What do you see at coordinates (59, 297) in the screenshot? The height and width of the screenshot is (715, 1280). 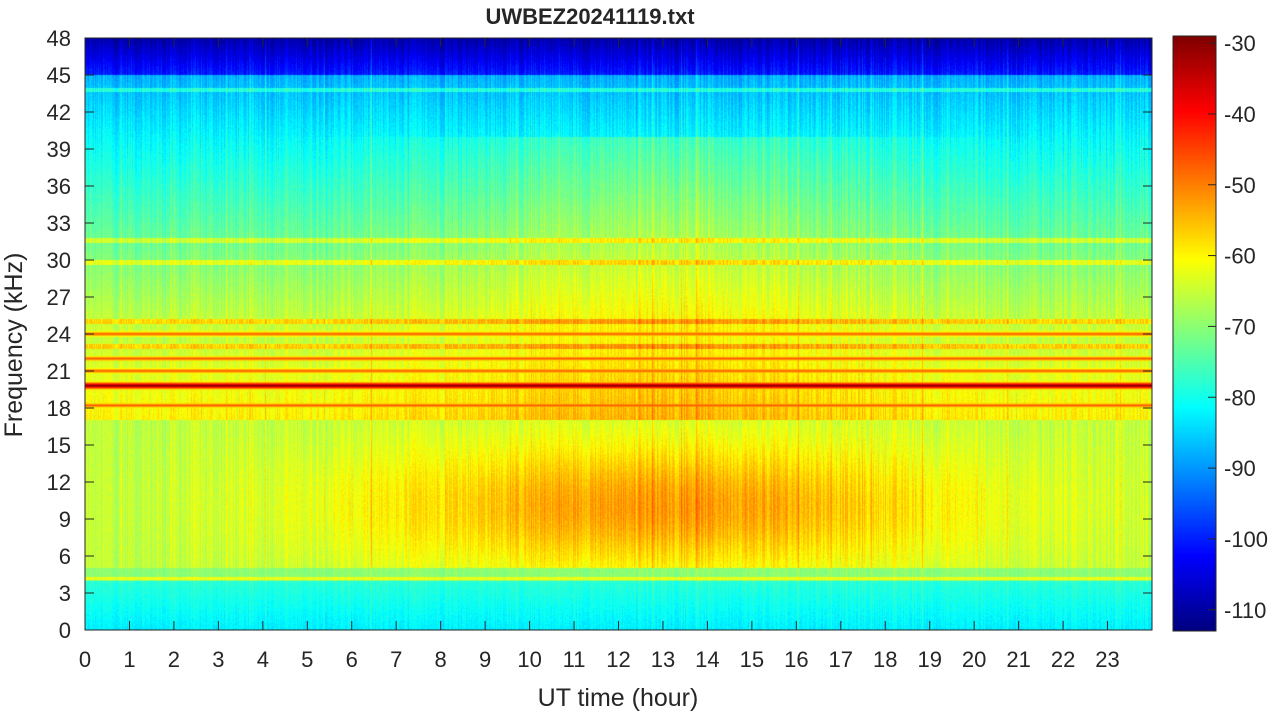 I see `y-tick-label: 27` at bounding box center [59, 297].